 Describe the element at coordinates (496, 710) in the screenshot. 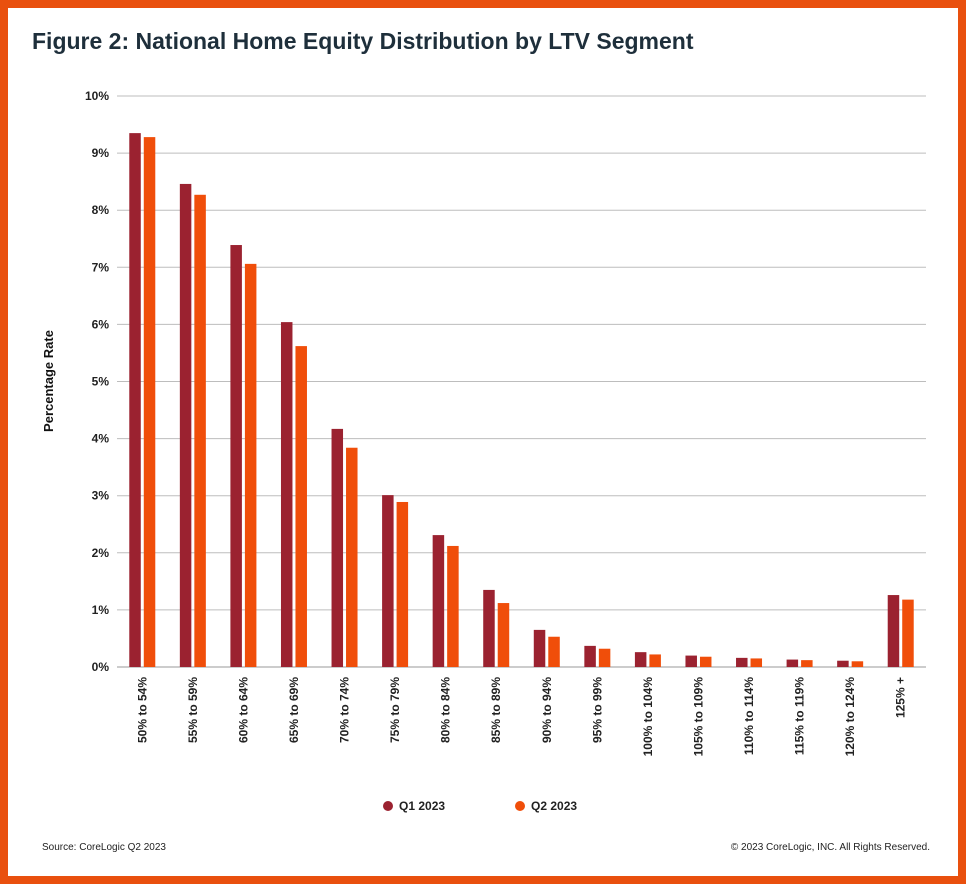

I see `x-tick-label: 85% to 89%` at that location.